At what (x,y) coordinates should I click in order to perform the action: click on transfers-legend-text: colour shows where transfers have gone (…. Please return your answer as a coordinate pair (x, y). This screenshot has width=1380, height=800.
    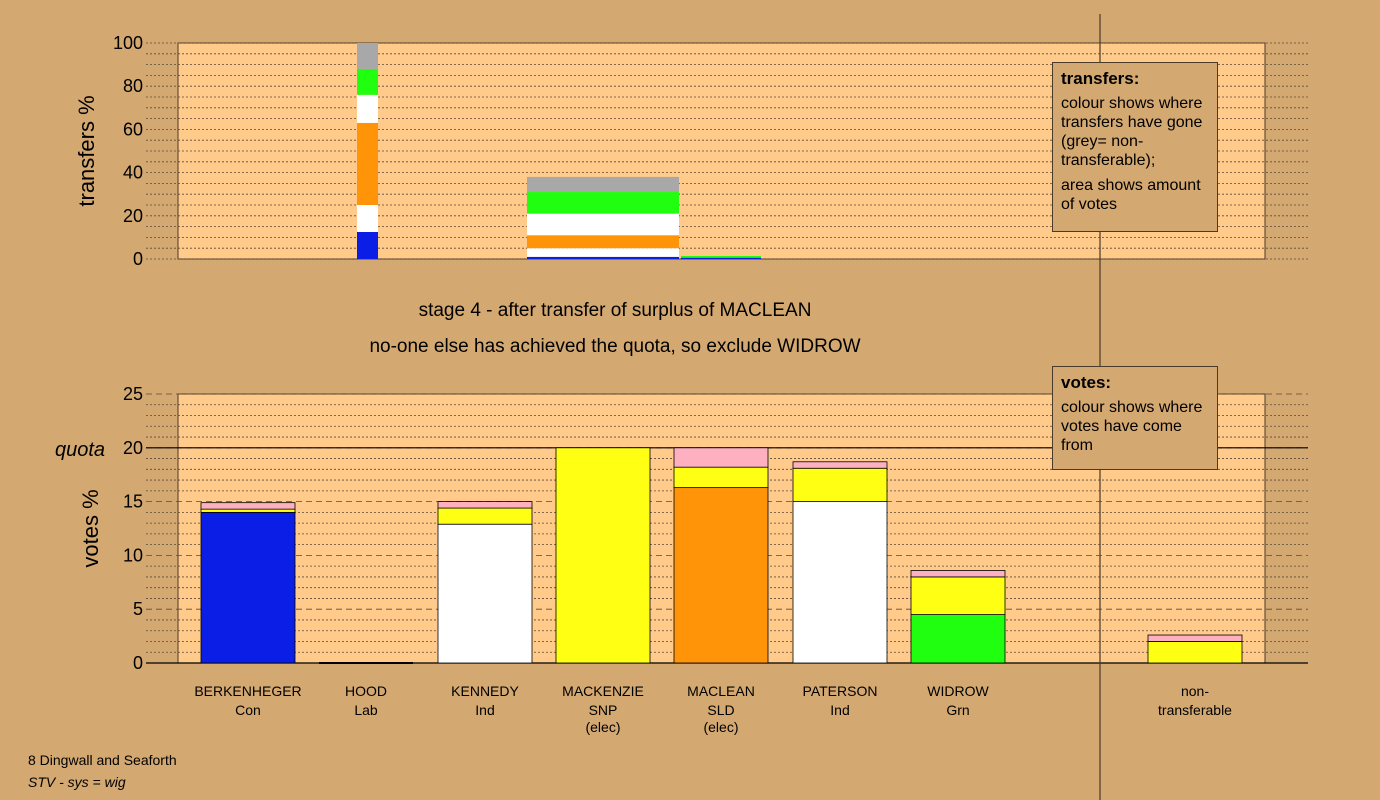
    Looking at the image, I should click on (1132, 132).